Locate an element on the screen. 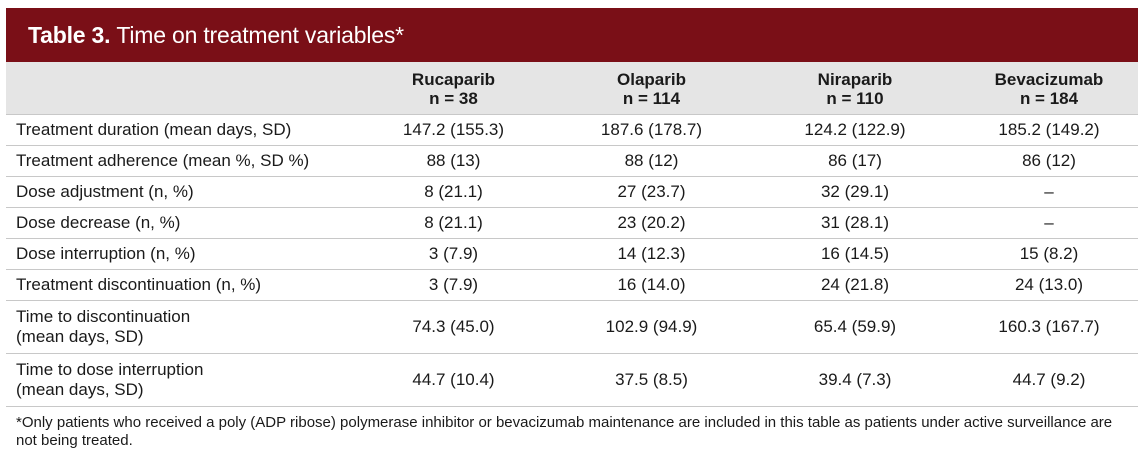 This screenshot has width=1144, height=462. column-header-rucaparib: Rucaparib n = 38 is located at coordinates (453, 88).